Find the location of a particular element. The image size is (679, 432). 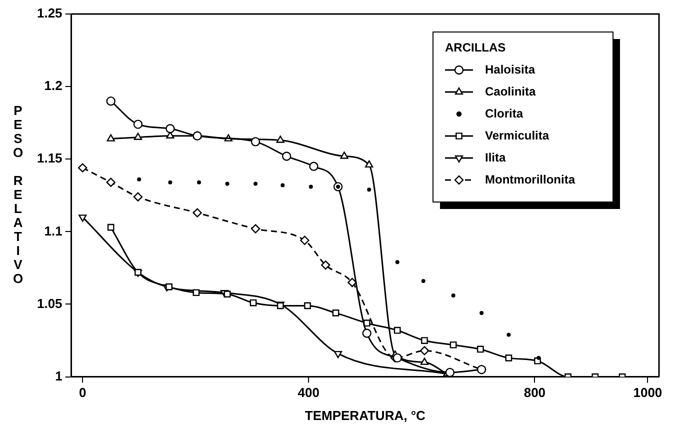

legend-label: Caolinita is located at coordinates (510, 91).